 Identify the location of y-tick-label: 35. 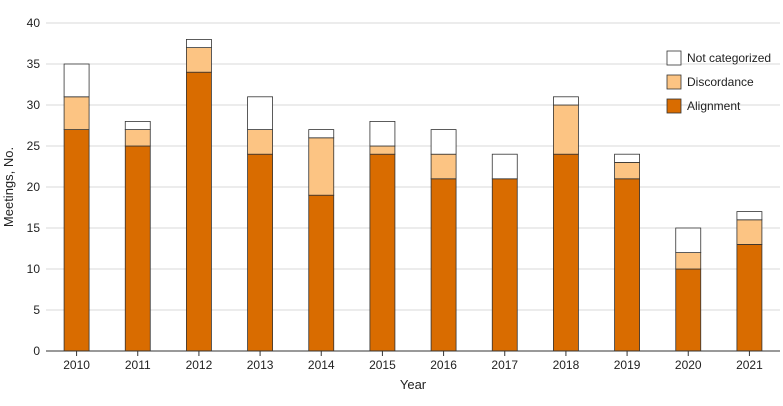
(34, 64).